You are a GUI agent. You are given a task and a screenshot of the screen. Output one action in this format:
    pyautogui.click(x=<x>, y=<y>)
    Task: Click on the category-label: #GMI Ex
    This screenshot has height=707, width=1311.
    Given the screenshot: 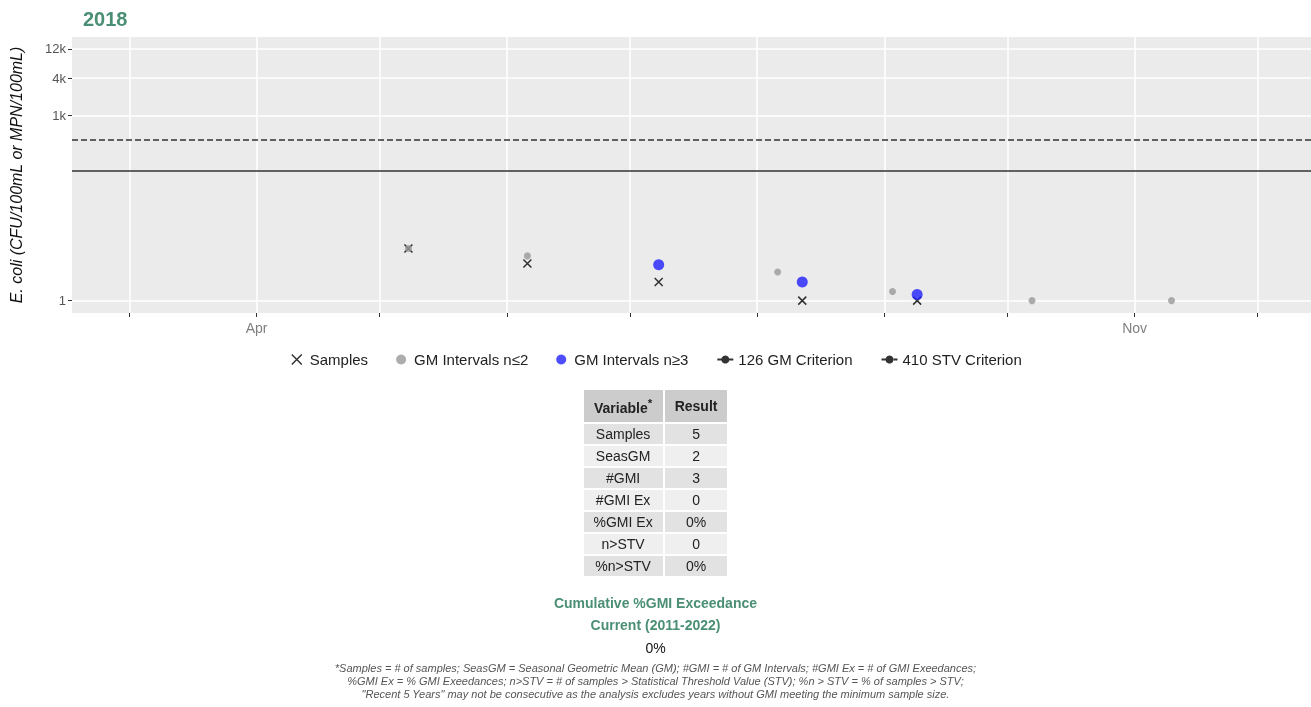 What is the action you would take?
    pyautogui.click(x=623, y=500)
    